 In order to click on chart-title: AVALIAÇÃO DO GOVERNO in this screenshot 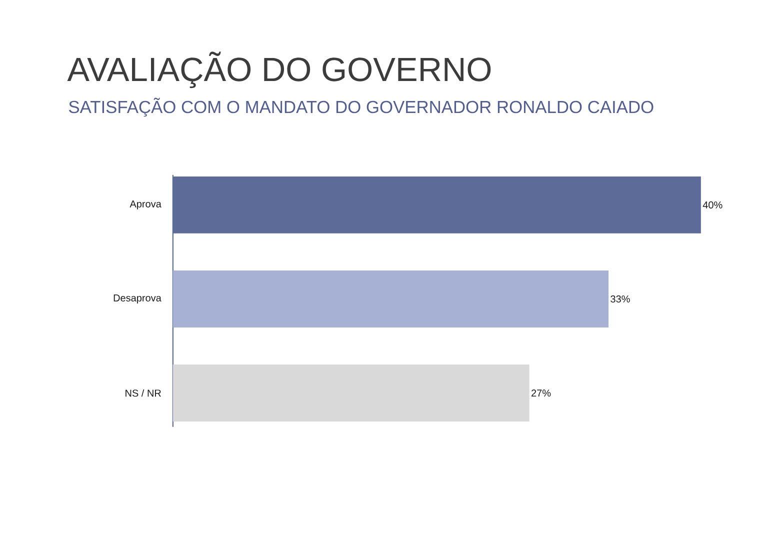, I will do `click(279, 70)`.